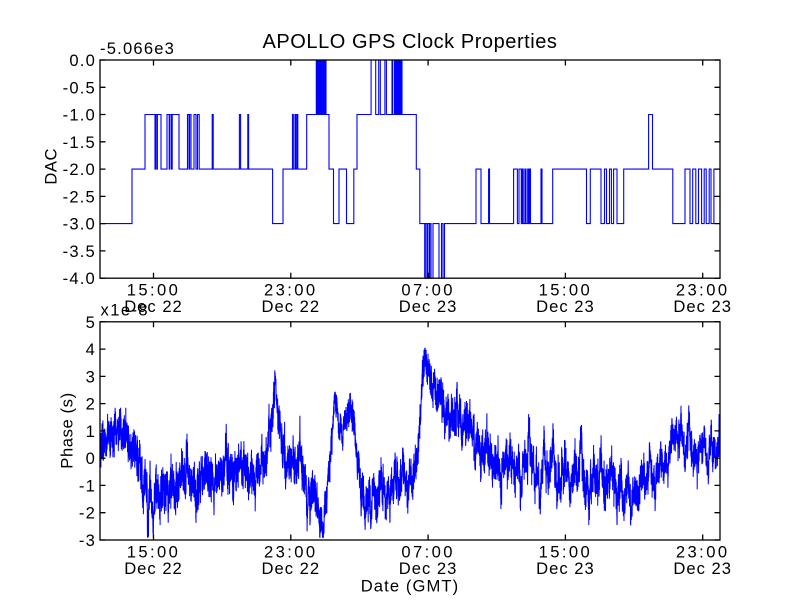 The image size is (800, 600). Describe the element at coordinates (79, 87) in the screenshot. I see `svg-text: -0.5` at that location.